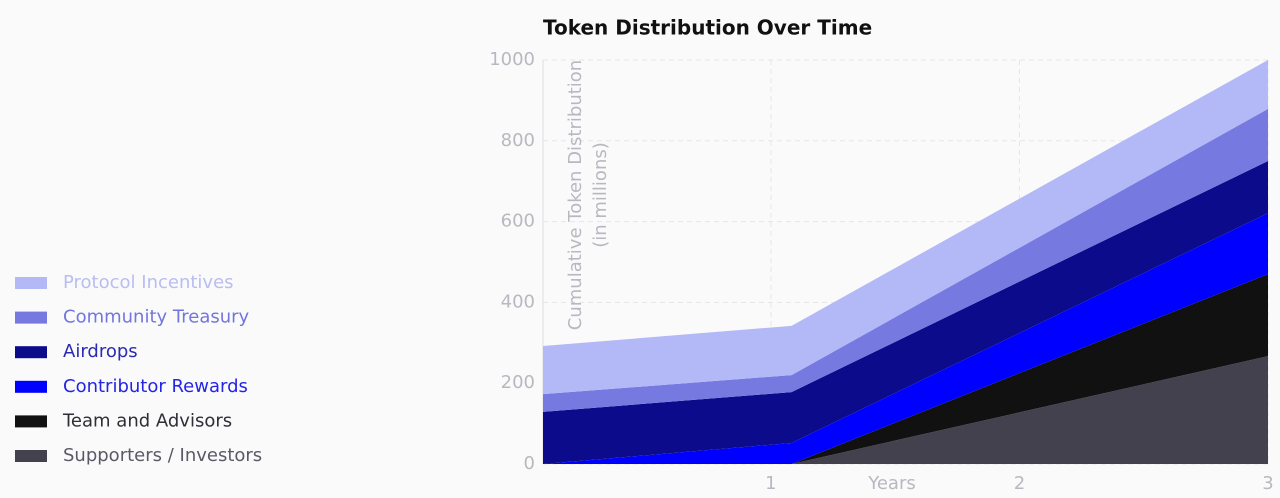  What do you see at coordinates (512, 59) in the screenshot?
I see `y-tick-label: 1000` at bounding box center [512, 59].